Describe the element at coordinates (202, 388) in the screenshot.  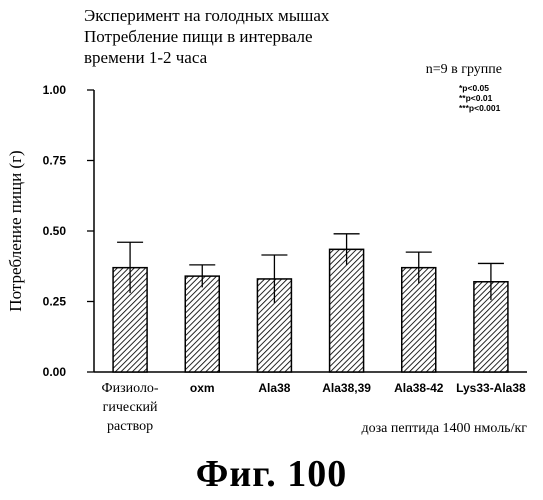
I see `x-tick-label: oxm` at that location.